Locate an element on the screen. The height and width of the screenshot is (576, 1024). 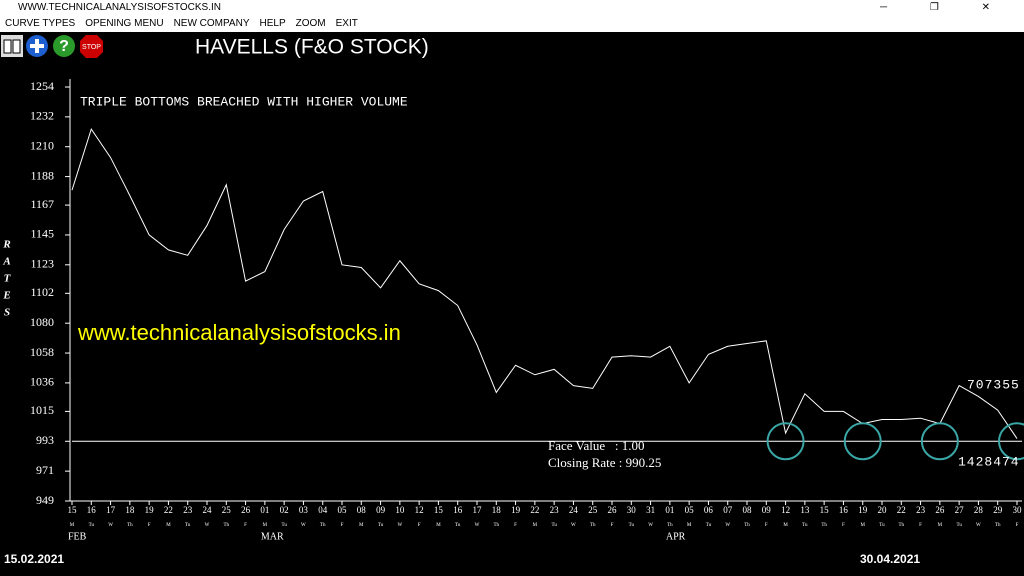
watermark: www.technicalanalysisofstocks.in is located at coordinates (239, 332).